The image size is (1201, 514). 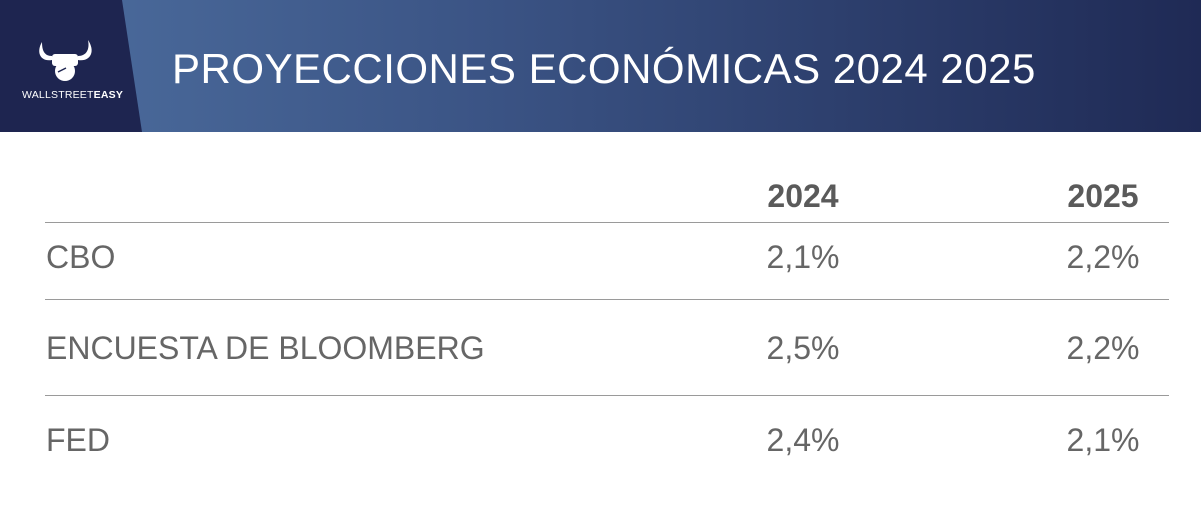 I want to click on column-header-2025: 2025, so click(x=1103, y=196).